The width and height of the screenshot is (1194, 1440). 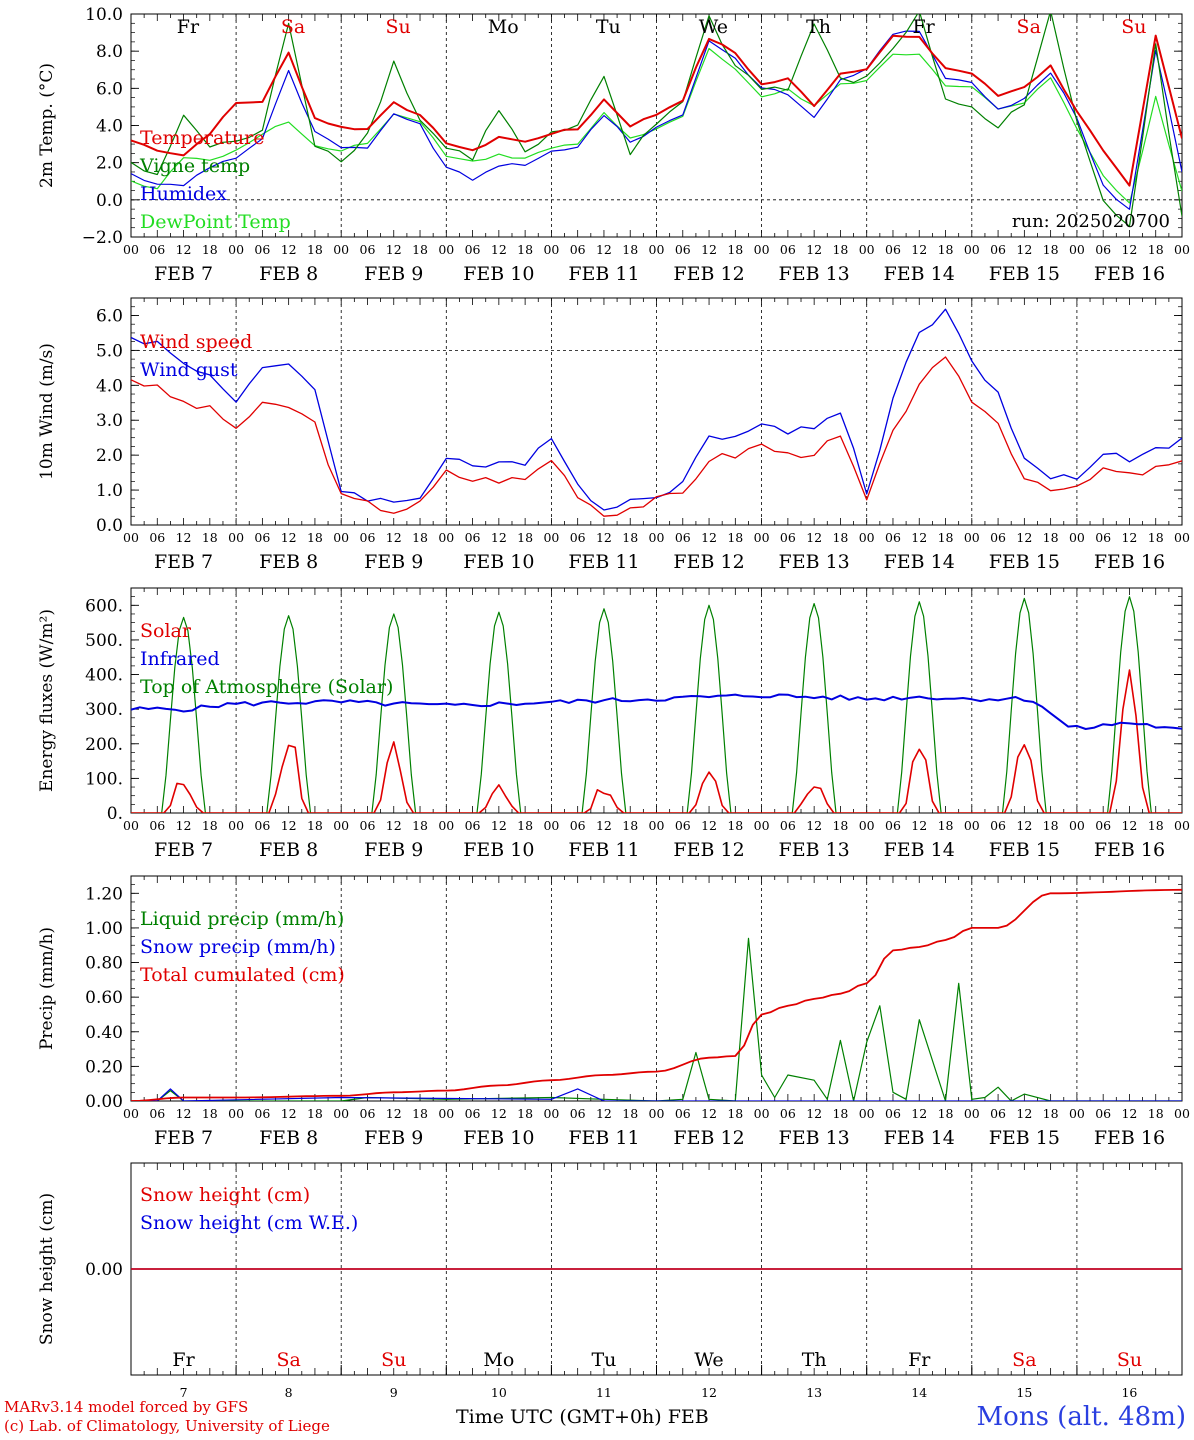 What do you see at coordinates (604, 1392) in the screenshot?
I see `day-number-label: 11` at bounding box center [604, 1392].